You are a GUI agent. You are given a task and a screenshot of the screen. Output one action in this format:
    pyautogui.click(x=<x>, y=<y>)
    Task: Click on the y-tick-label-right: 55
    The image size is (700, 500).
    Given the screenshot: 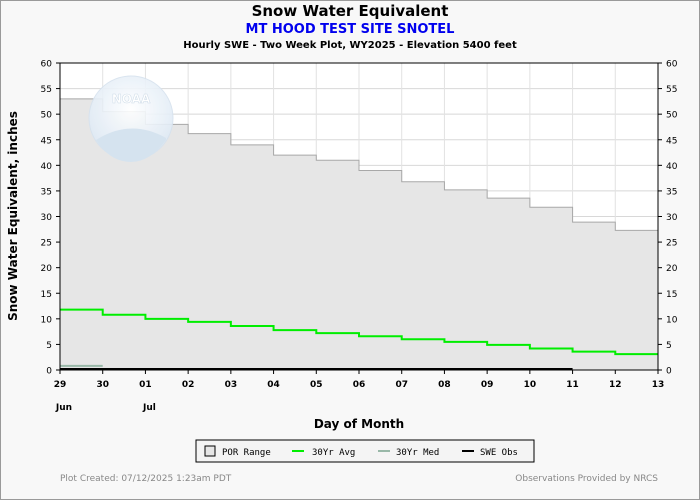 What is the action you would take?
    pyautogui.click(x=671, y=90)
    